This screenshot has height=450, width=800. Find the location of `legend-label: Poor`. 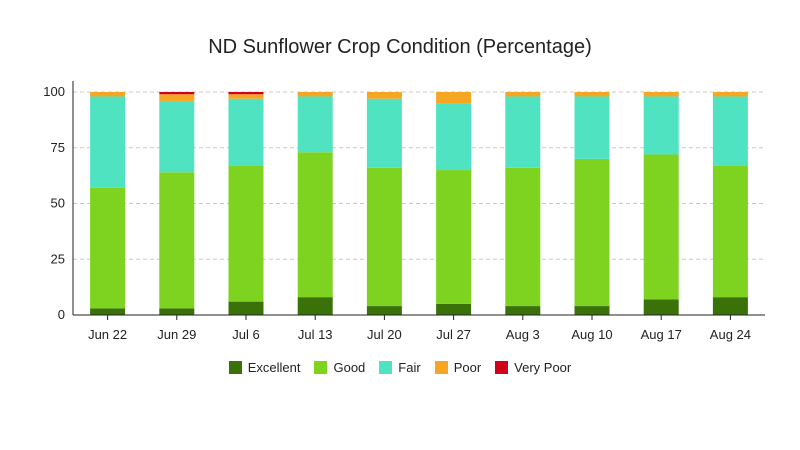

legend-label: Poor is located at coordinates (467, 367).